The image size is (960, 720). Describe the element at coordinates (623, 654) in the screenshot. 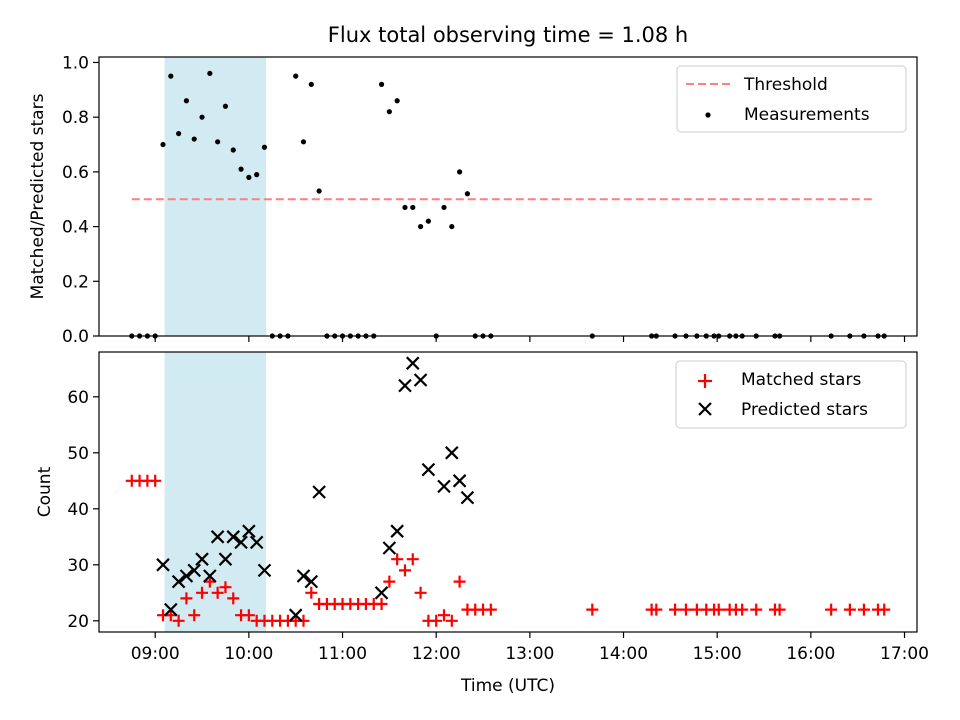

I see `x-tick-label: 14:00` at that location.